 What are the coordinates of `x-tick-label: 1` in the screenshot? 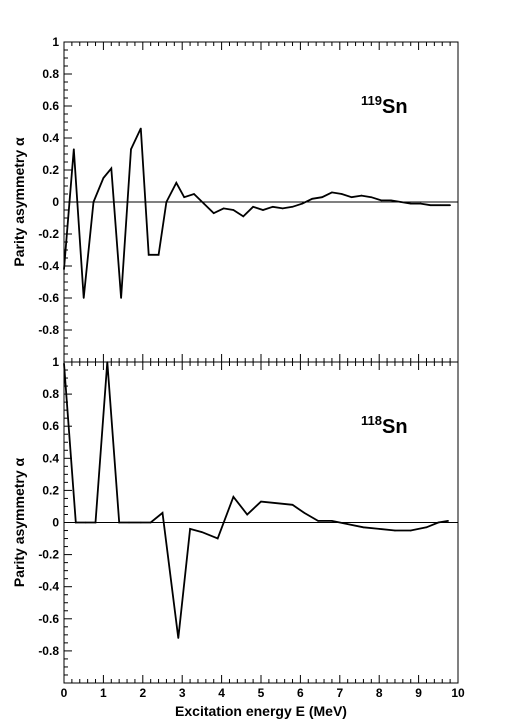 It's located at (103, 693).